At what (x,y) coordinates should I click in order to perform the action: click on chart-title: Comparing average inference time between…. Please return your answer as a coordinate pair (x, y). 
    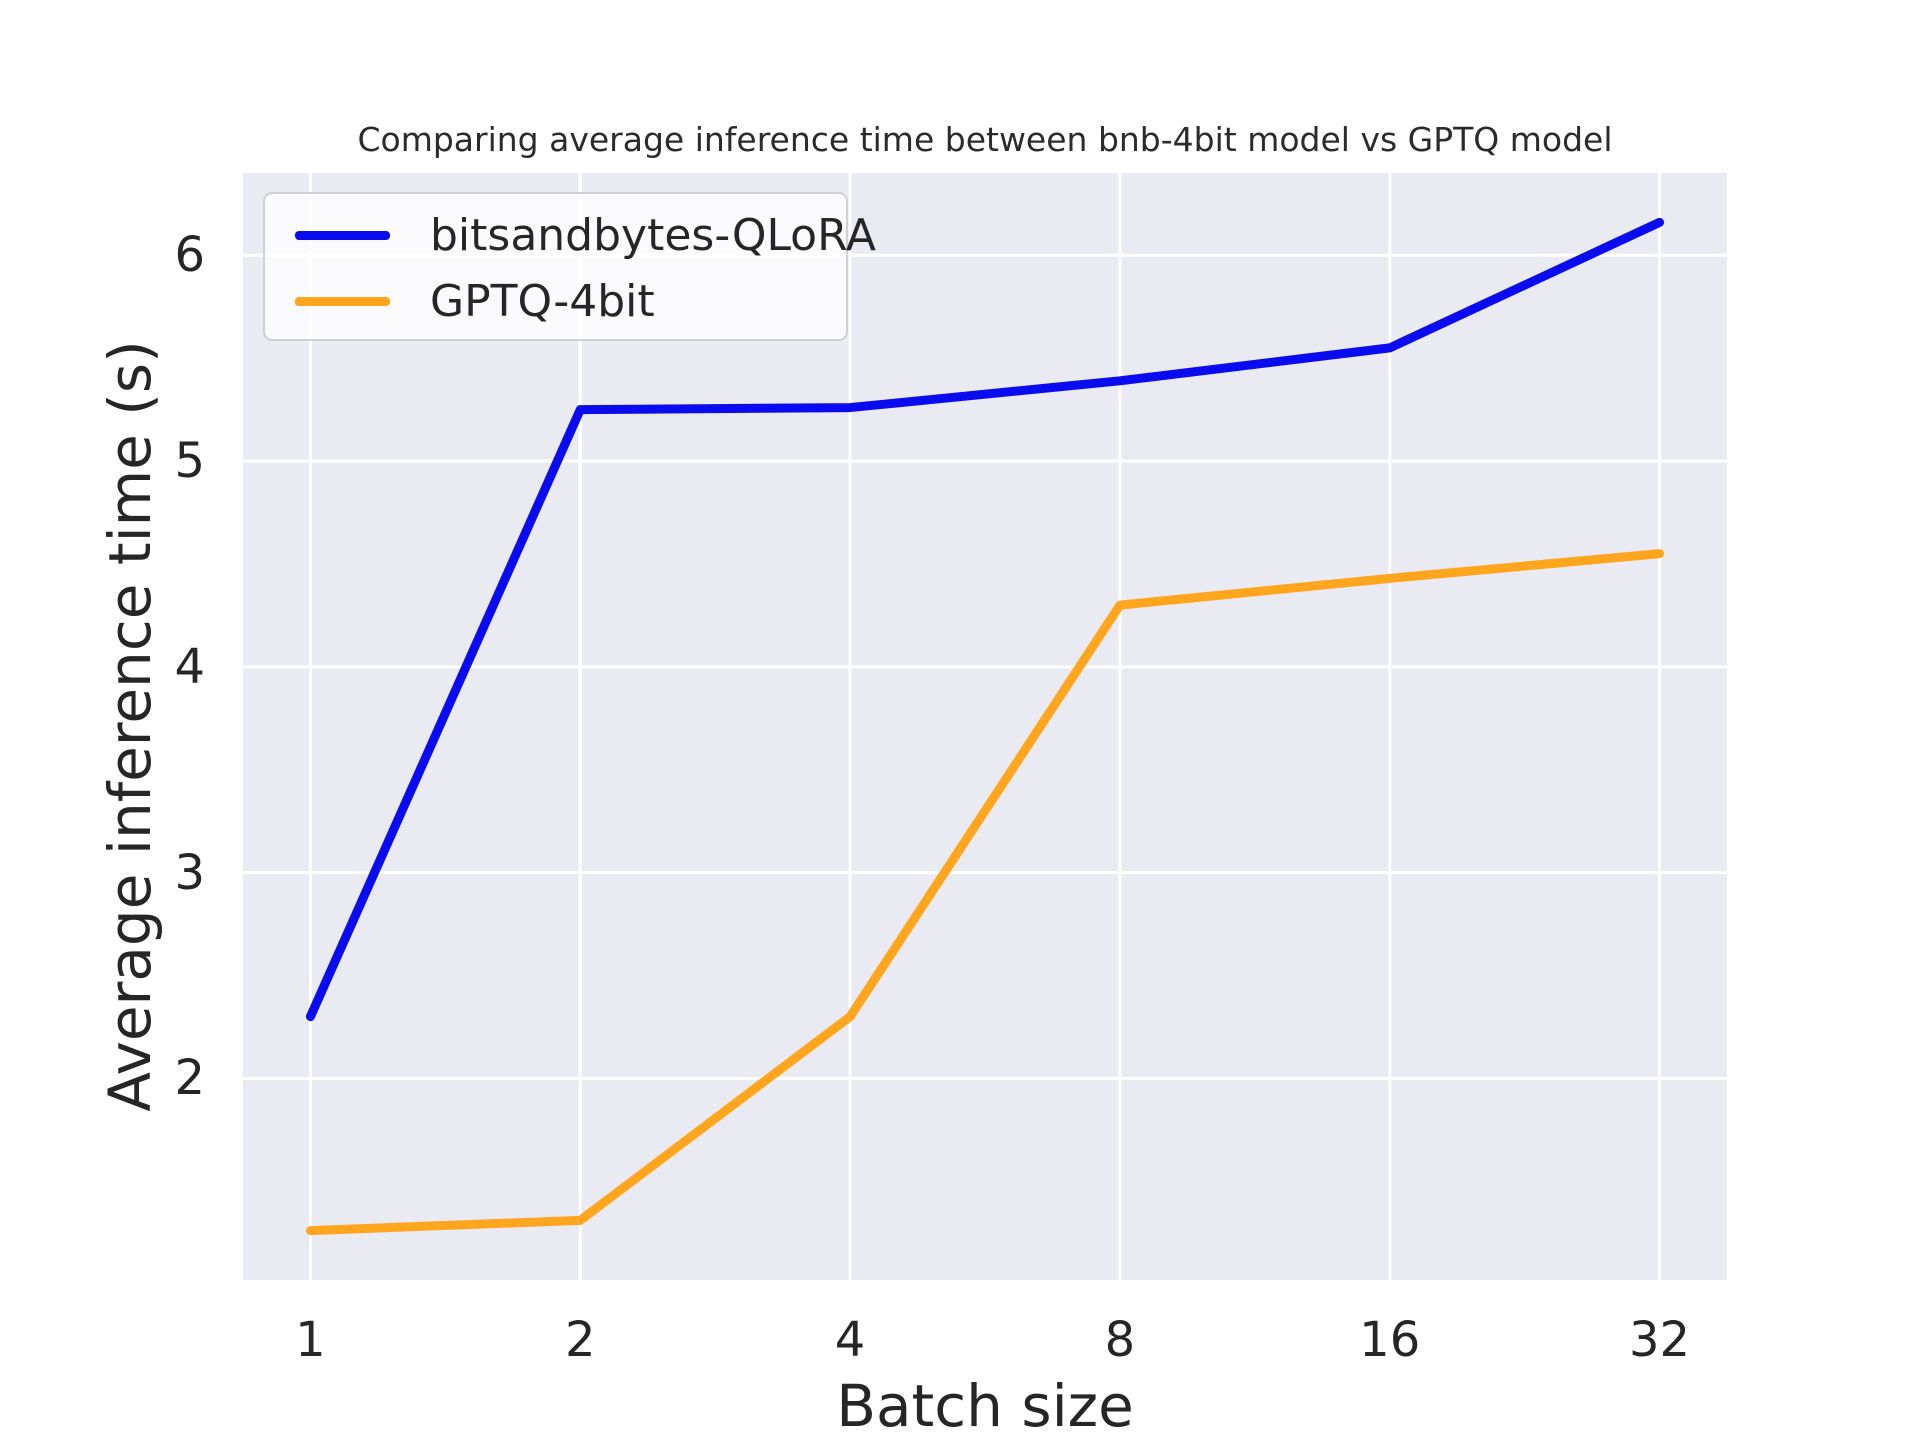
    Looking at the image, I should click on (985, 139).